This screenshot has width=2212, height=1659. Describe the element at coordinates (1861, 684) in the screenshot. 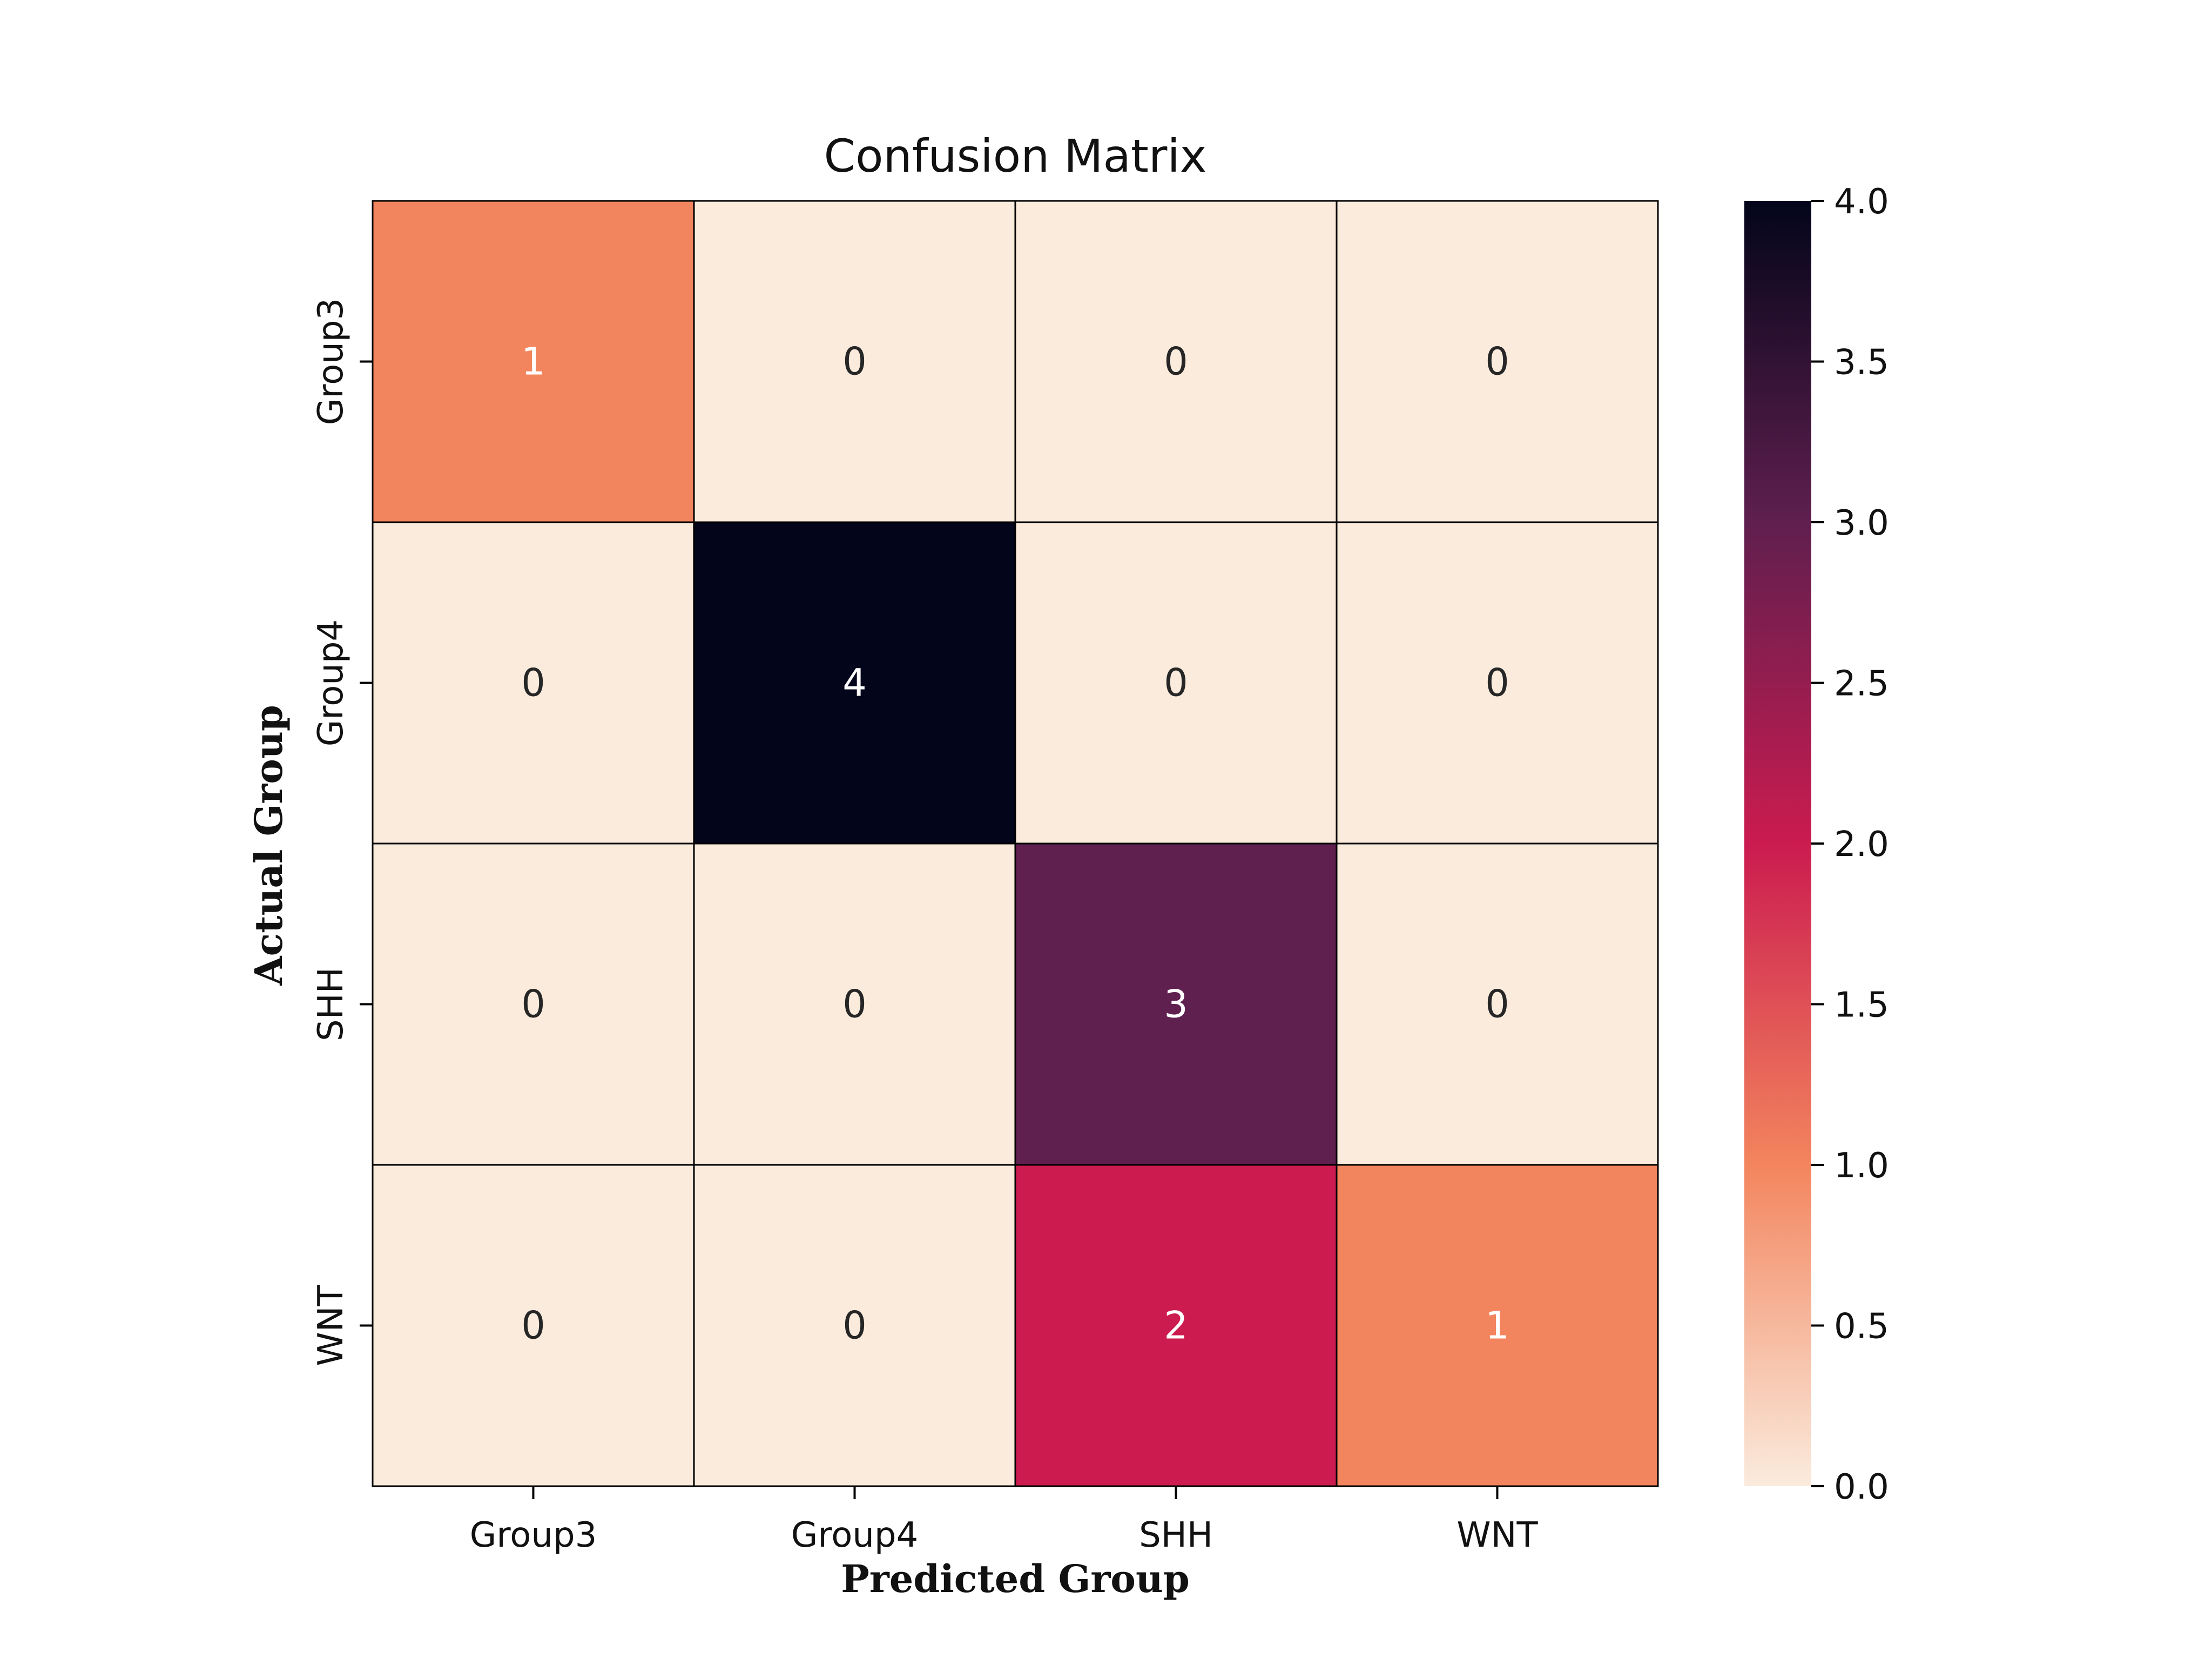

I see `colorbar-tick-label: 2.5` at that location.